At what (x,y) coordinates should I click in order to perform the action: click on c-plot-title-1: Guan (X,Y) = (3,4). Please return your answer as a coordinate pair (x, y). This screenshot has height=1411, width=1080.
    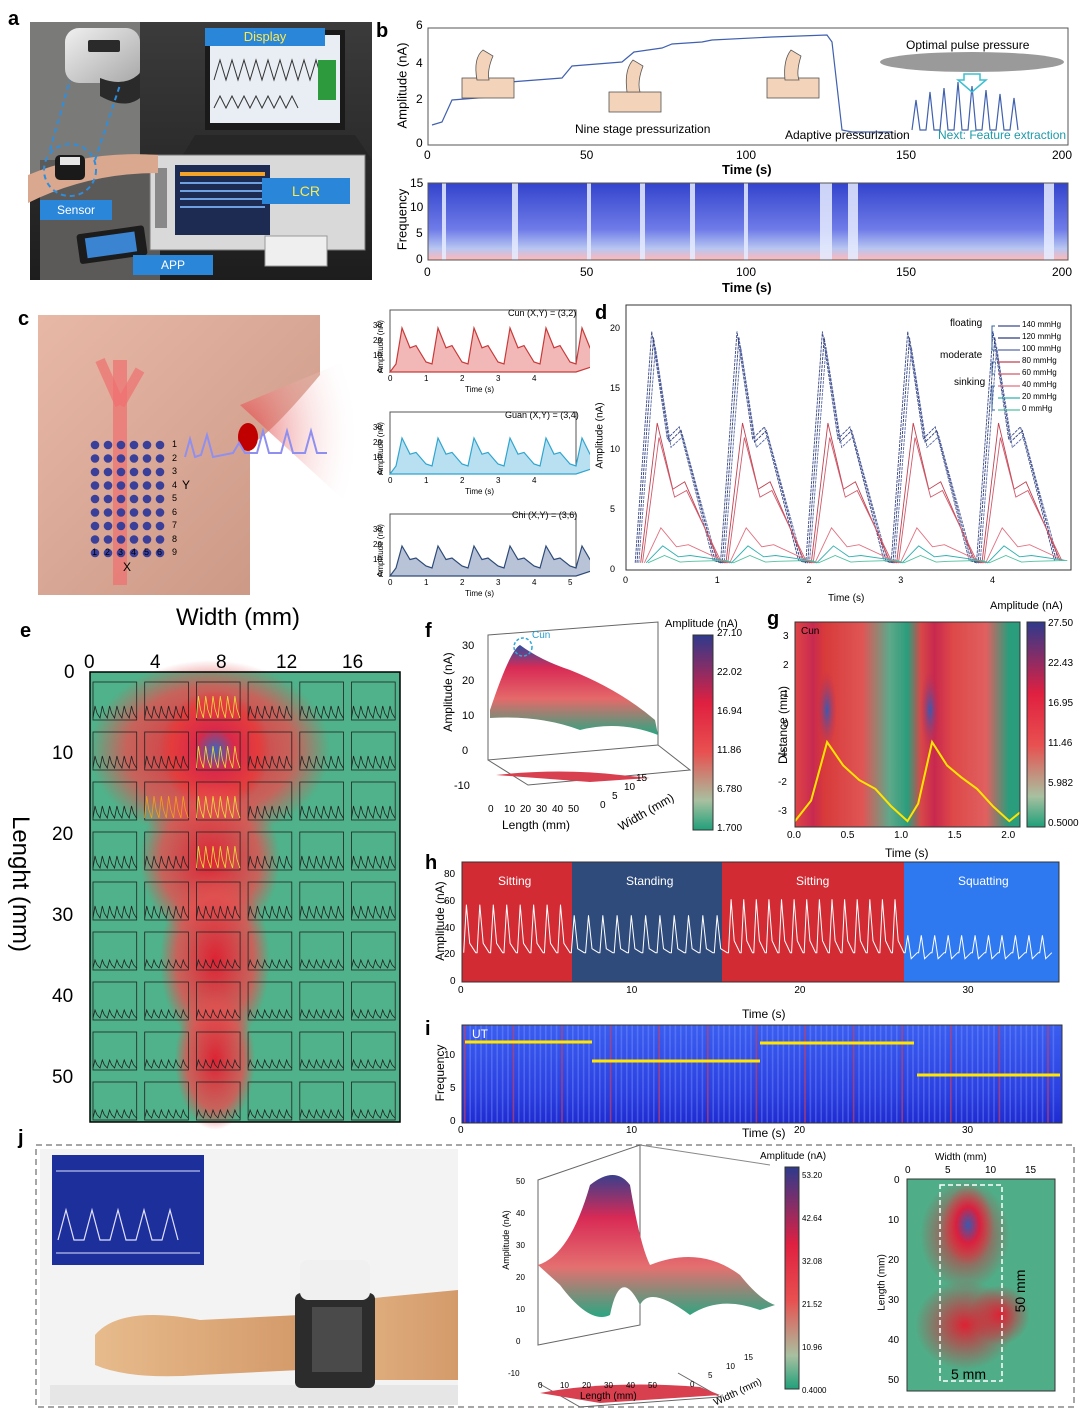
    Looking at the image, I should click on (542, 415).